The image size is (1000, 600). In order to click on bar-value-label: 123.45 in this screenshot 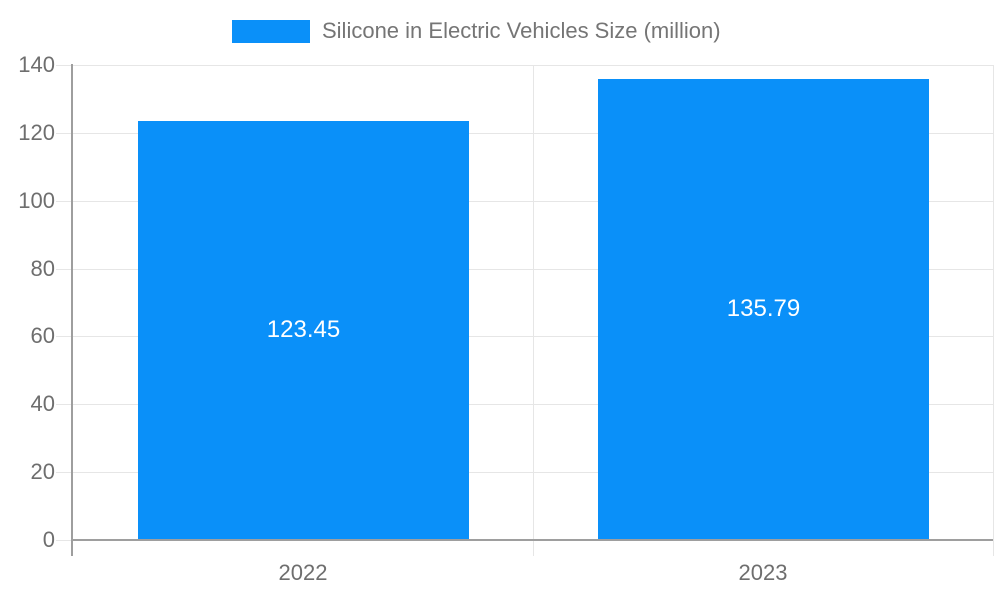, I will do `click(303, 329)`.